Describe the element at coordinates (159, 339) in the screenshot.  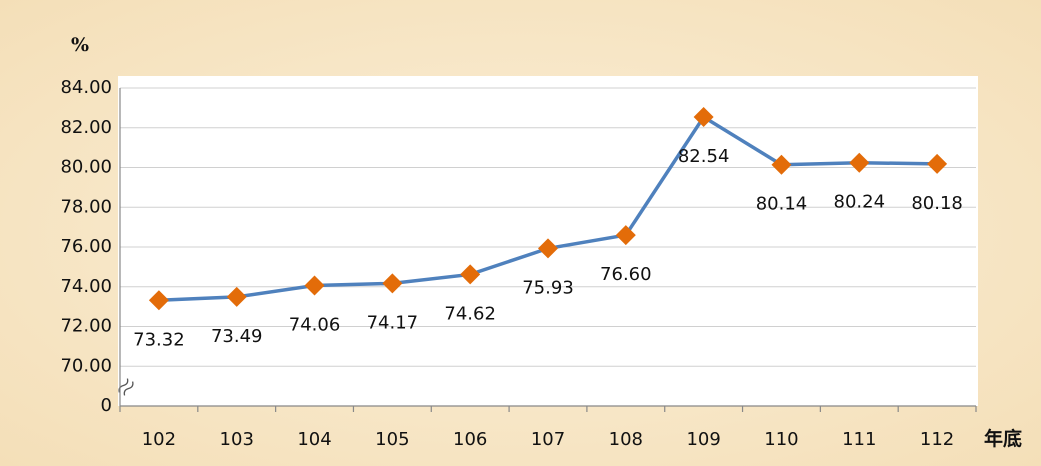
I see `data-label: 73.32` at that location.